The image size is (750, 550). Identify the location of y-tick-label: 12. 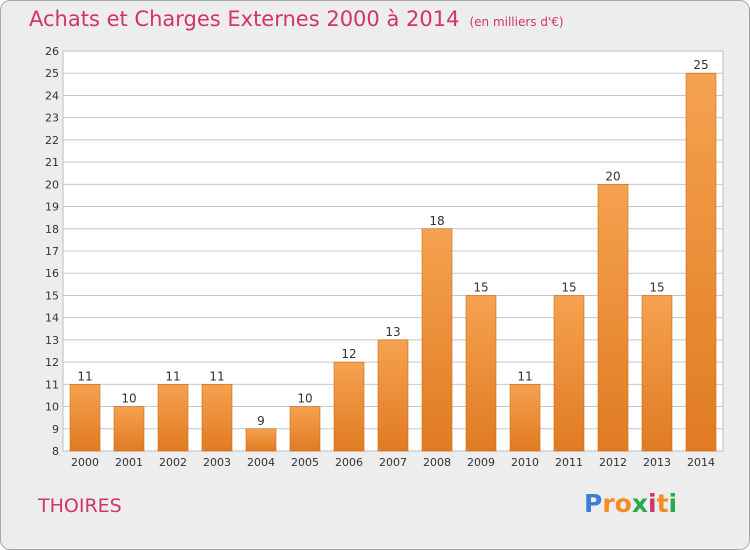
(52, 362).